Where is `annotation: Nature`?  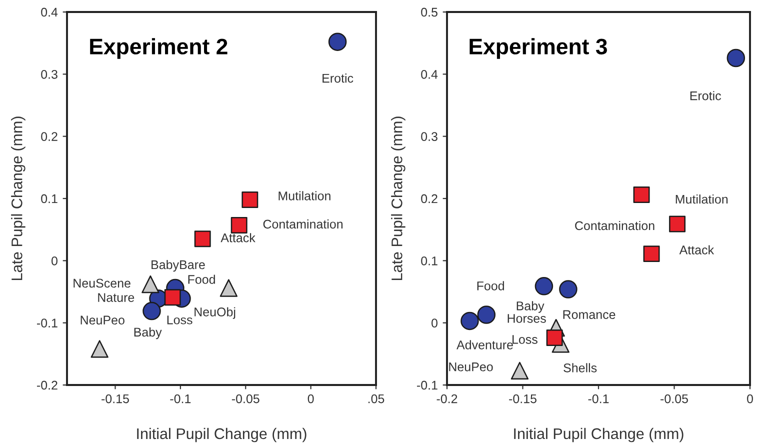 annotation: Nature is located at coordinates (116, 297).